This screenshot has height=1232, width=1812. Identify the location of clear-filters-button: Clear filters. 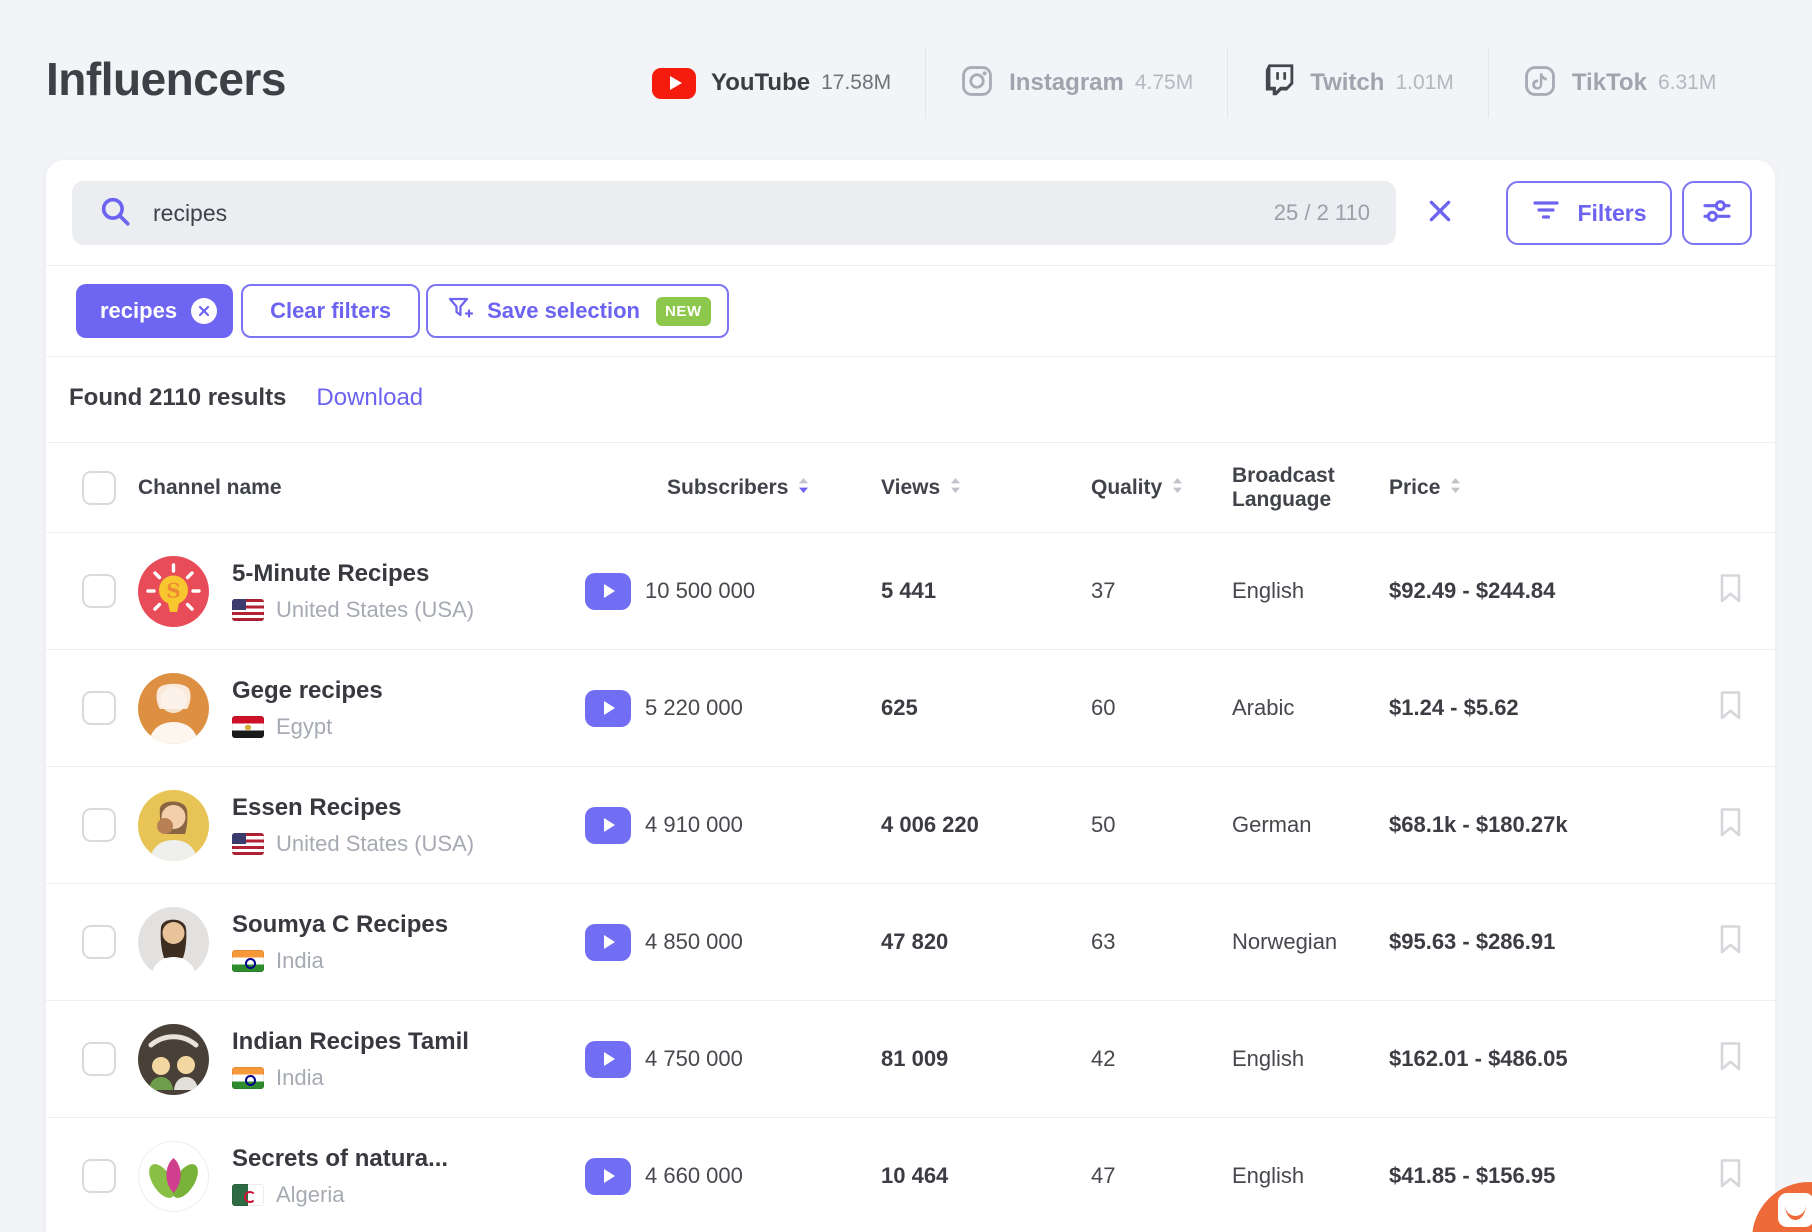
(331, 311).